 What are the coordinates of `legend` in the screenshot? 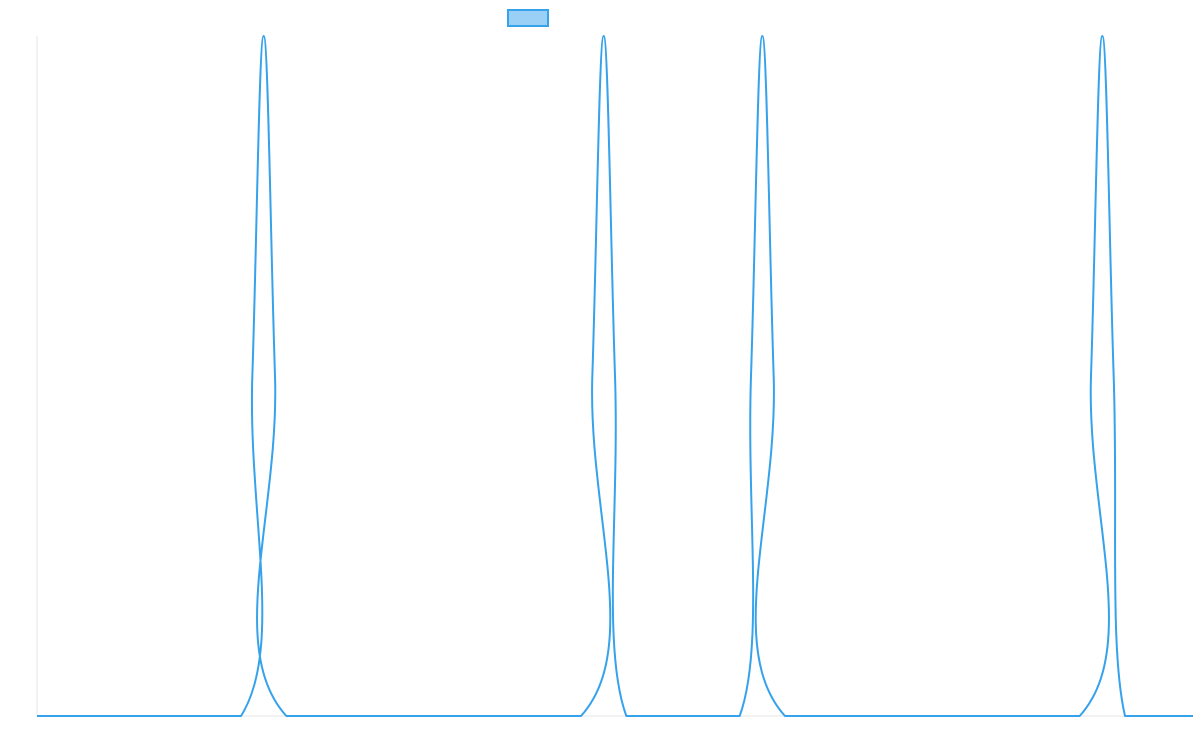 It's located at (528, 18).